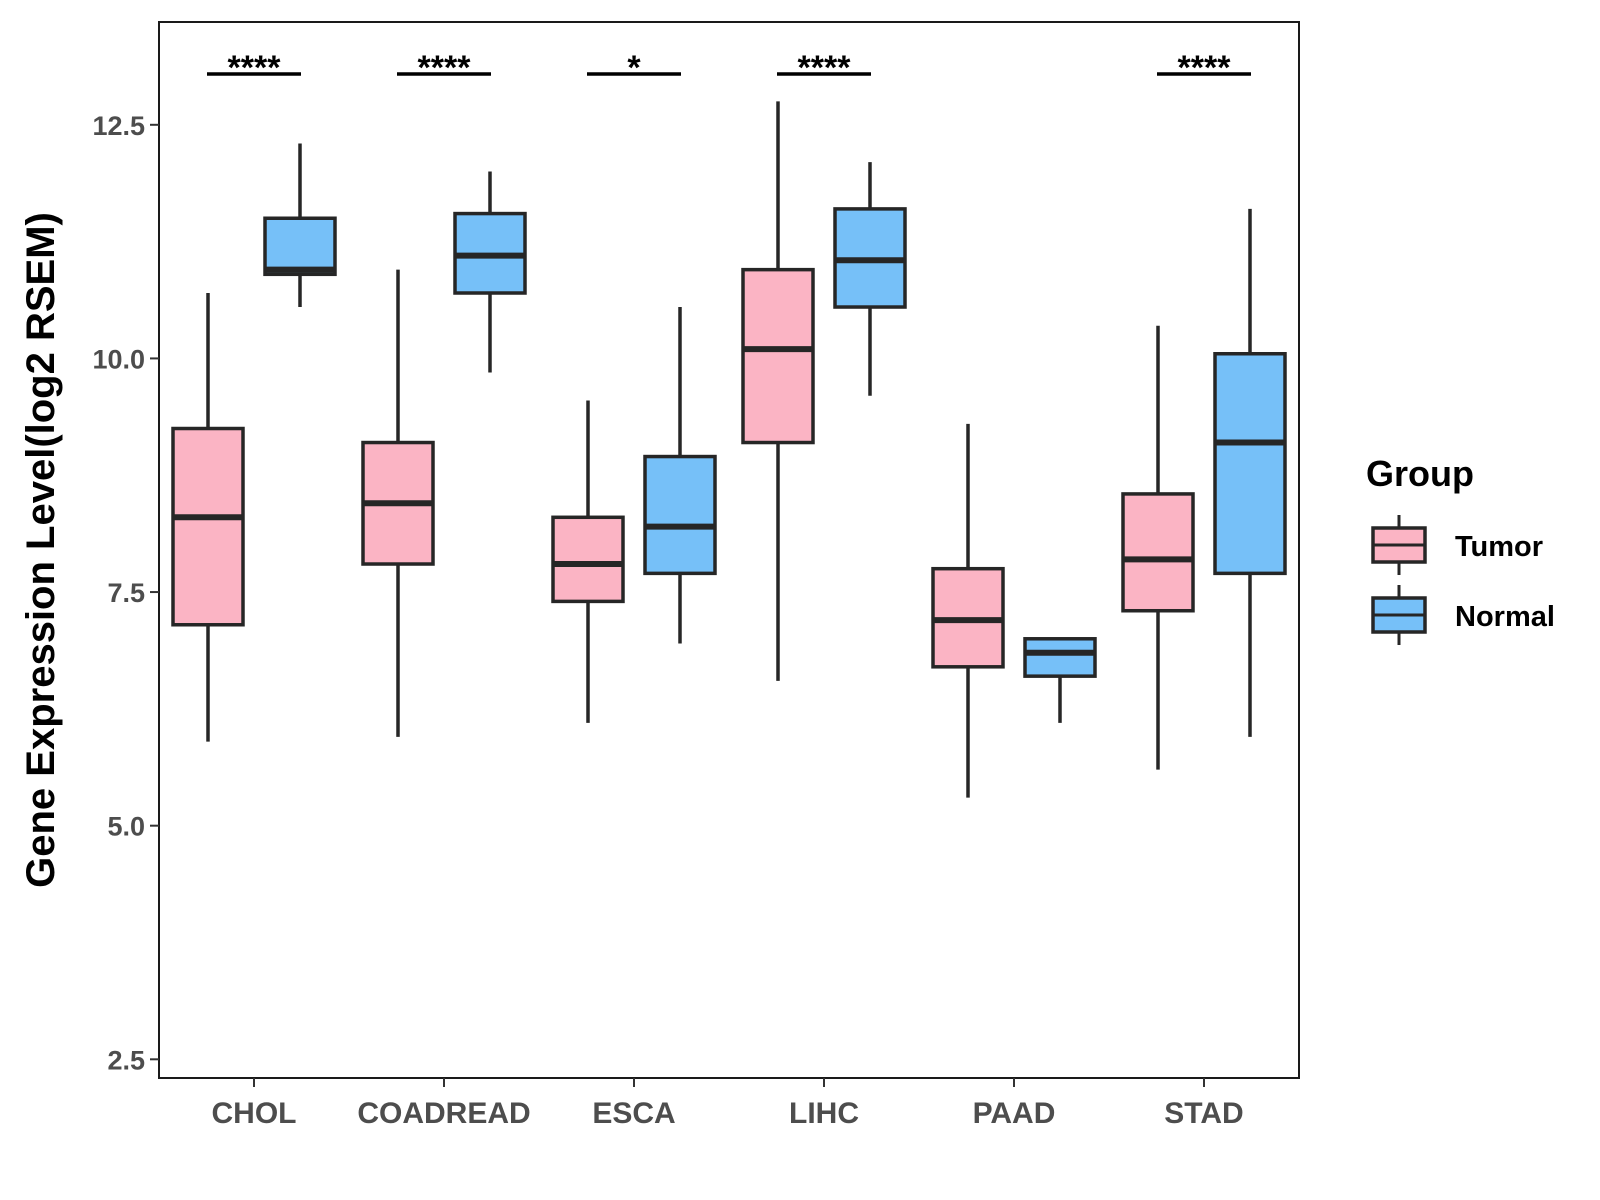  What do you see at coordinates (254, 1113) in the screenshot?
I see `x-tick-label-chol: CHOL` at bounding box center [254, 1113].